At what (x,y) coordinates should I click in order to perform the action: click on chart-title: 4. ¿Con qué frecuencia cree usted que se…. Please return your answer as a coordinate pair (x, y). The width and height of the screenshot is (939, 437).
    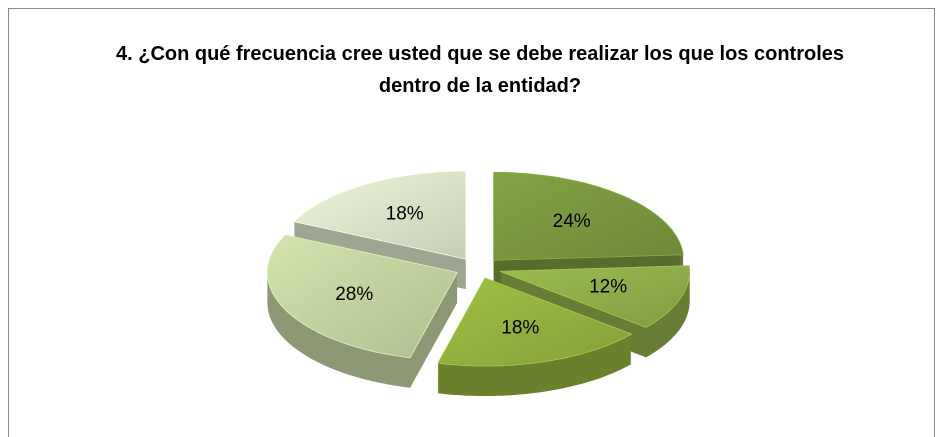
    Looking at the image, I should click on (479, 70).